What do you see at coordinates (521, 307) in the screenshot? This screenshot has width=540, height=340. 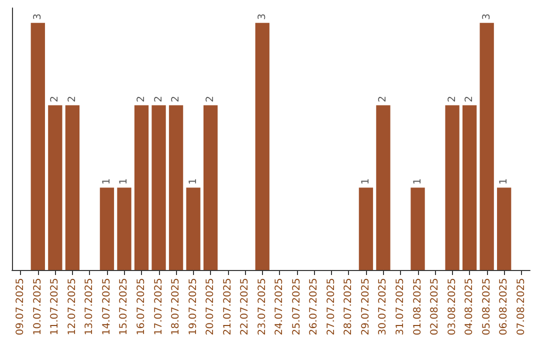 I see `x-tick-label: 07.08.2025` at bounding box center [521, 307].